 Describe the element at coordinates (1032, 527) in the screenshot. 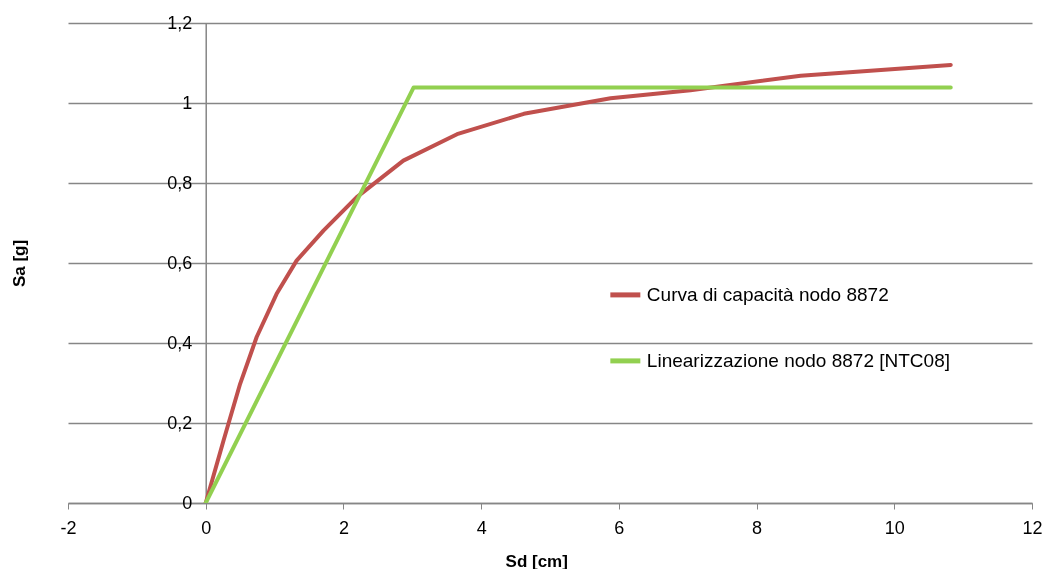

I see `x-tick-label: 12` at that location.